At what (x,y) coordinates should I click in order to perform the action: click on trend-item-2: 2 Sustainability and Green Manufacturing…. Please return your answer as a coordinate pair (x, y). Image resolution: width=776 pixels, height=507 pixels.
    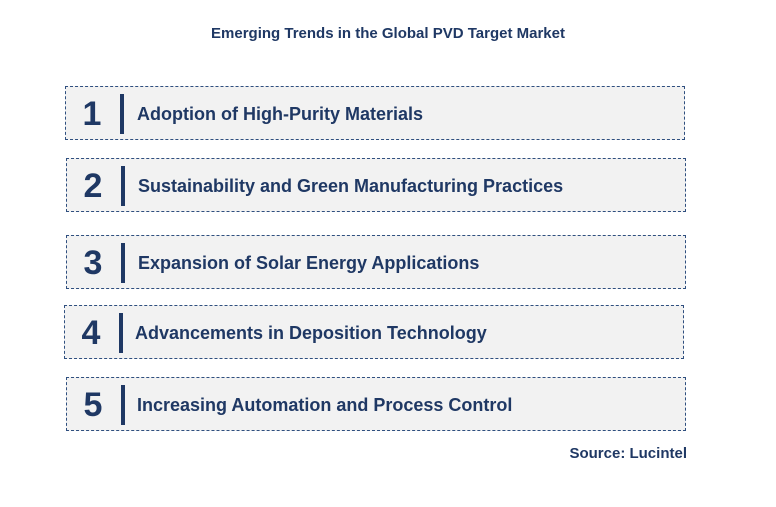
    Looking at the image, I should click on (376, 185).